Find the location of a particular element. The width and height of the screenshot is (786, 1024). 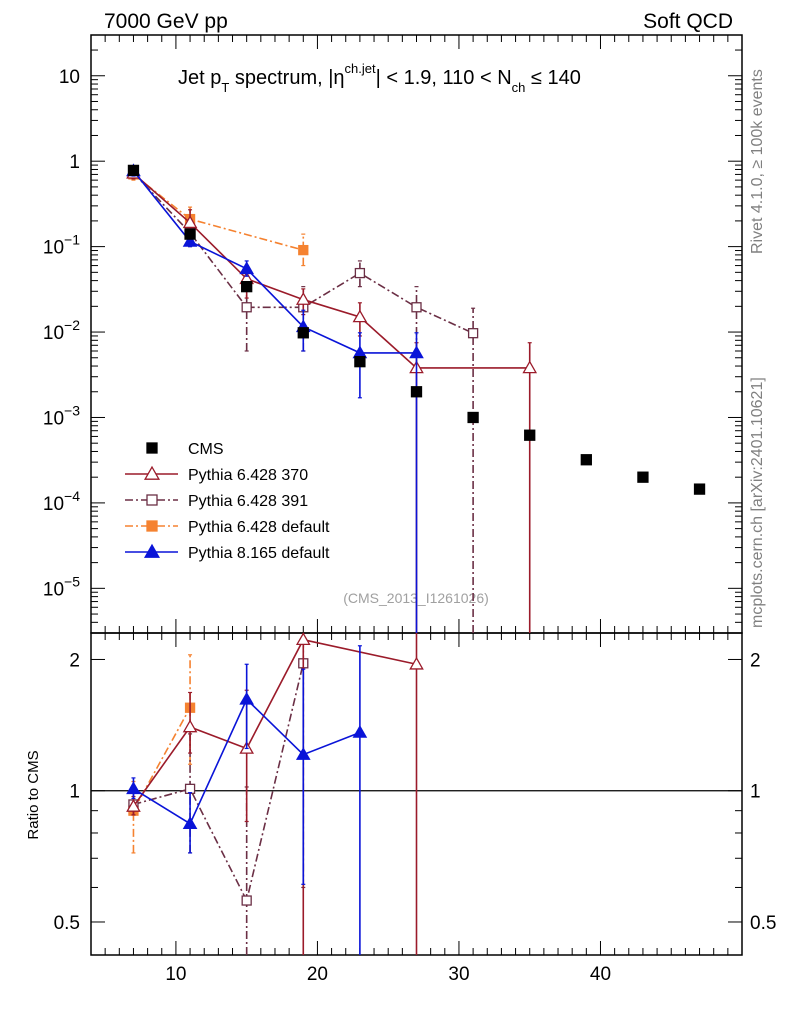

legend-marker-p391 is located at coordinates (152, 500).